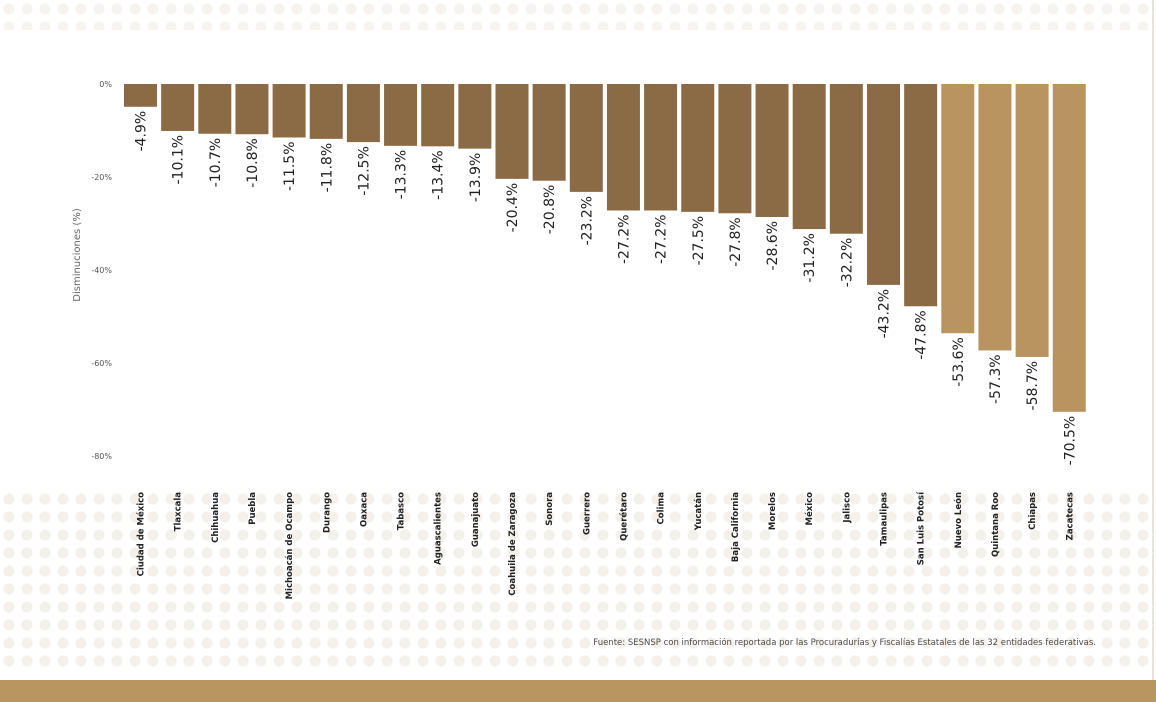 This screenshot has height=702, width=1156. I want to click on category-label: Guanajuato, so click(476, 519).